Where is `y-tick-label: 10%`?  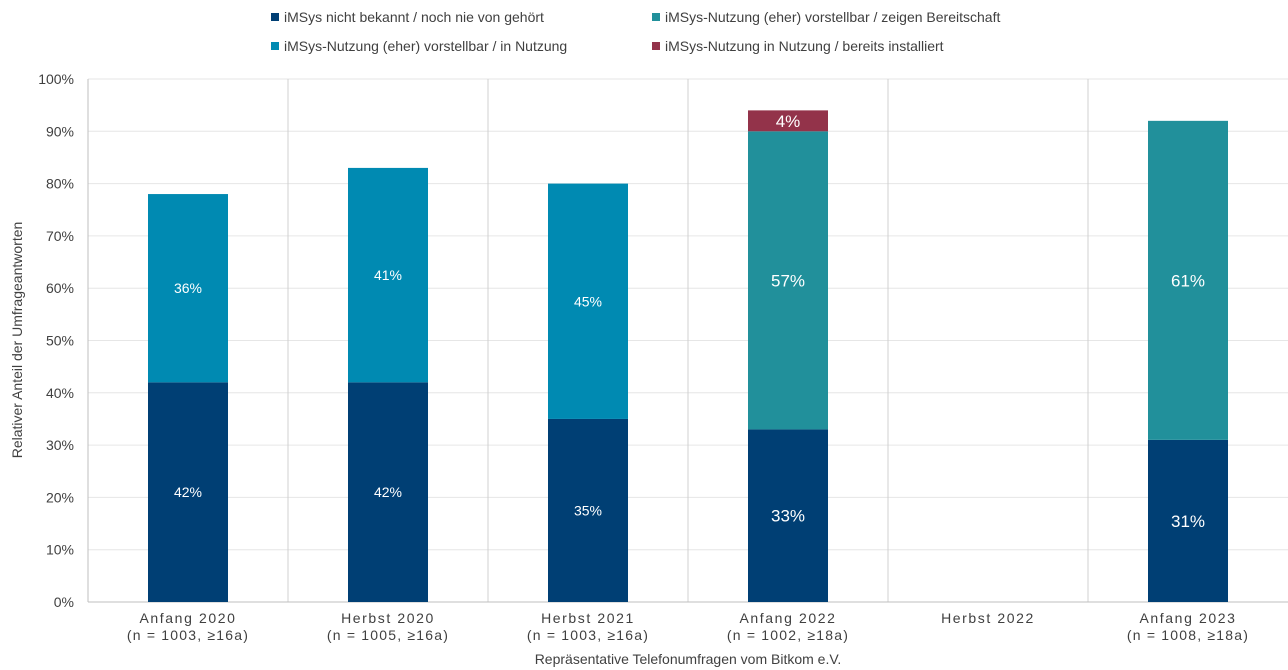
y-tick-label: 10% is located at coordinates (60, 550).